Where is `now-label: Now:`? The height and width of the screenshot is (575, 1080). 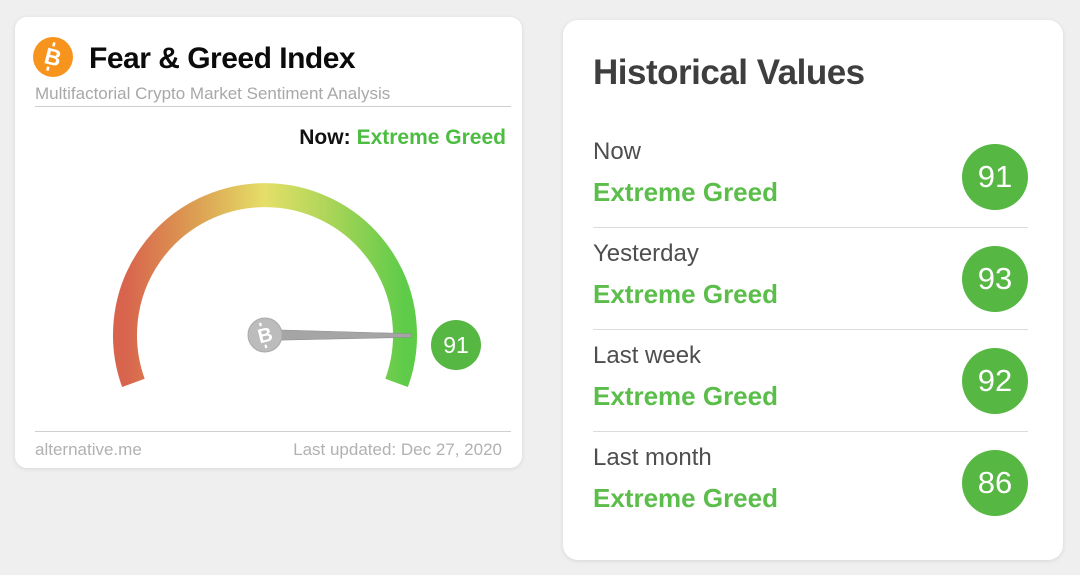
now-label: Now: is located at coordinates (325, 137).